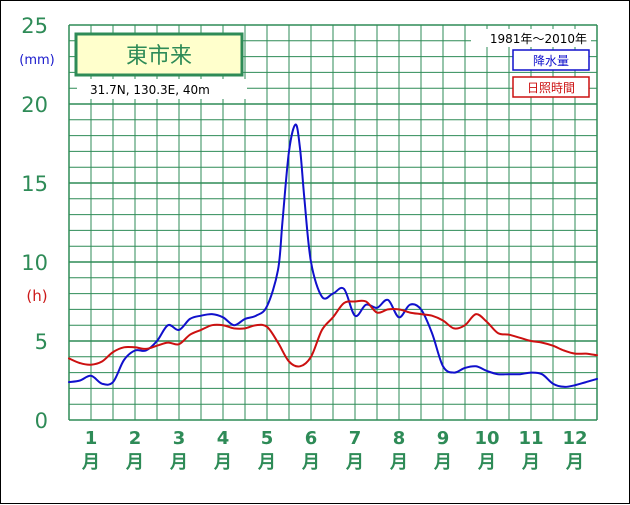 This screenshot has height=505, width=630. What do you see at coordinates (91, 438) in the screenshot?
I see `month-number-label: 1` at bounding box center [91, 438].